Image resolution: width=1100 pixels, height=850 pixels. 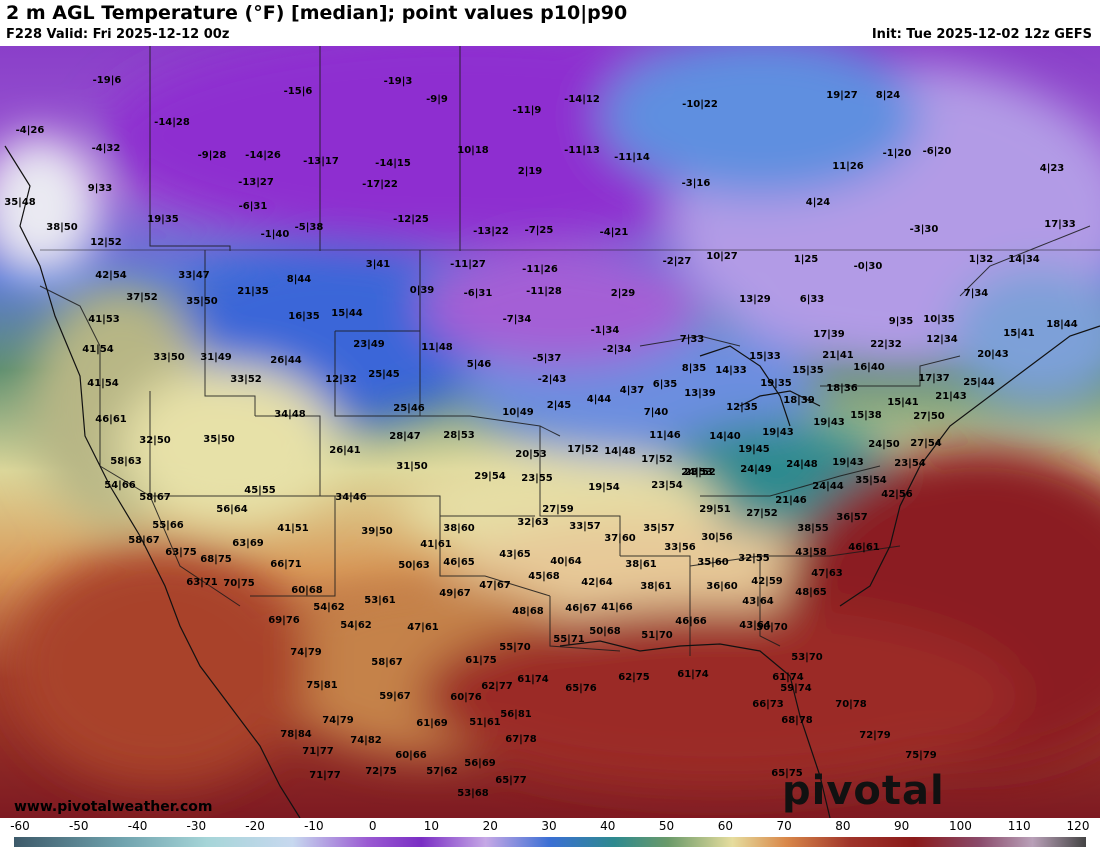 I want to click on point-value-label: 20|43, so click(x=993, y=354).